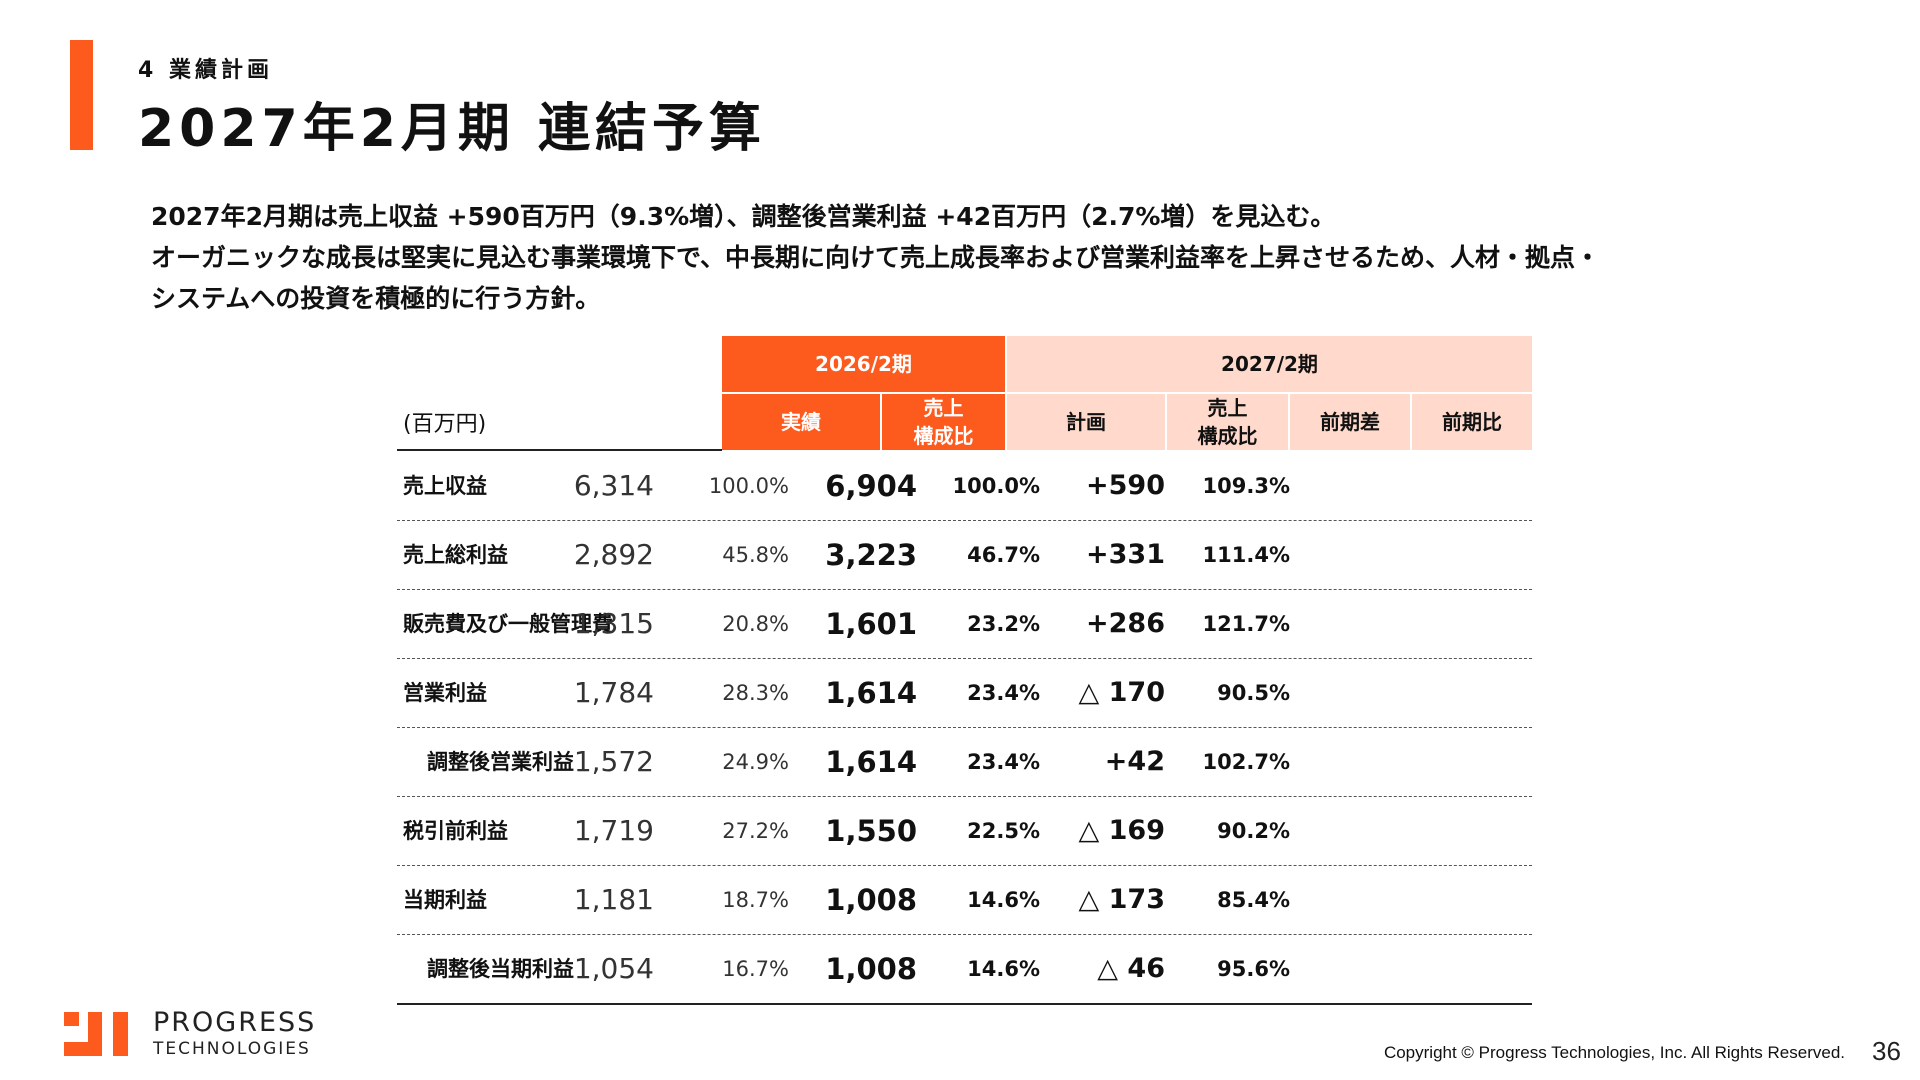 The height and width of the screenshot is (1080, 1920). What do you see at coordinates (81, 95) in the screenshot?
I see `title-accent-bar` at bounding box center [81, 95].